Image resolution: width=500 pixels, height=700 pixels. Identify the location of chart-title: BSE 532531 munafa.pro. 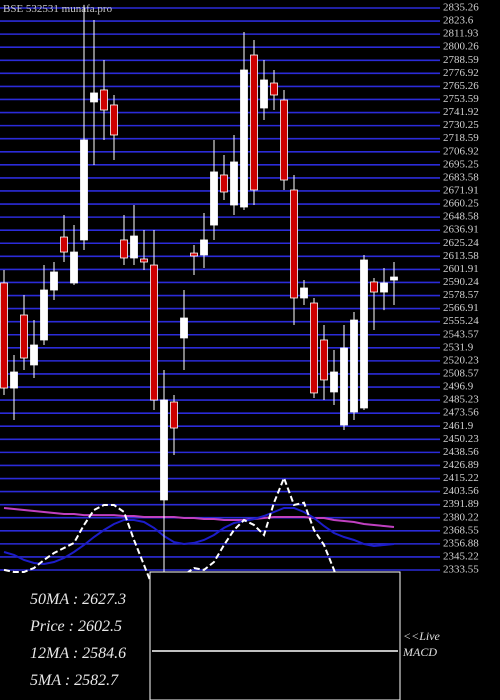
(58, 9).